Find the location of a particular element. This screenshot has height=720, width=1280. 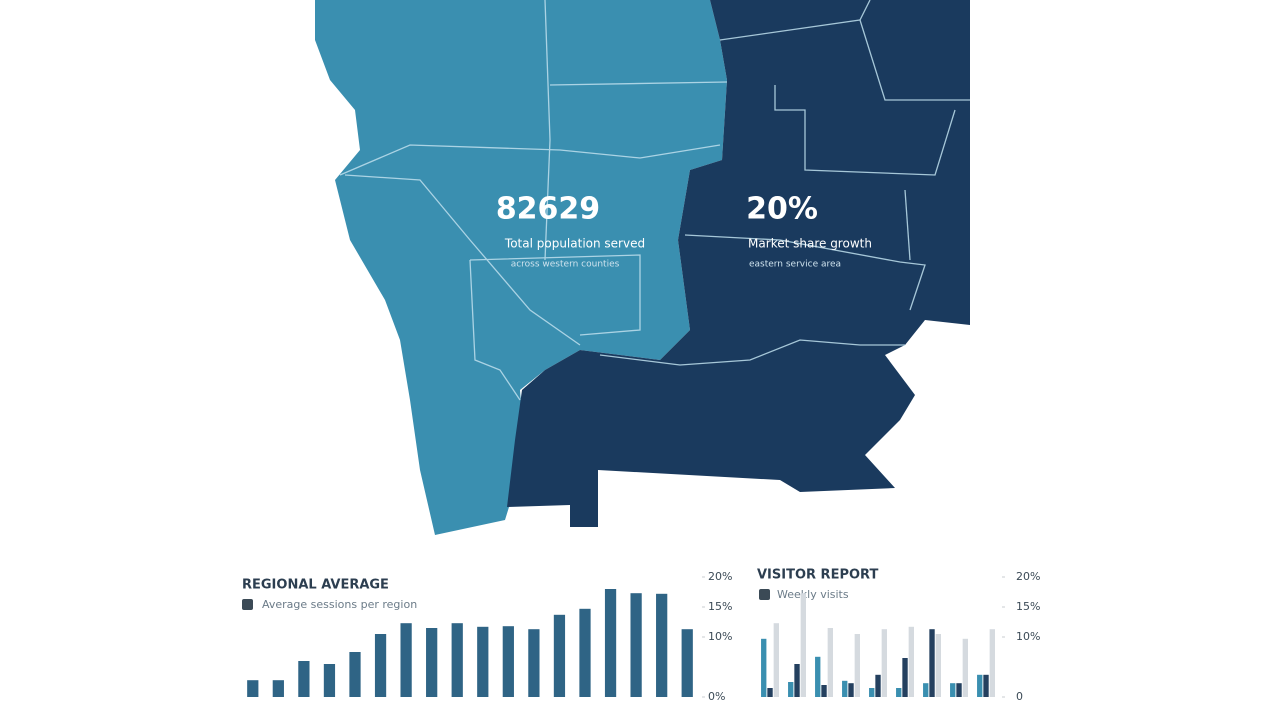

y-tick-label: 0 is located at coordinates (1019, 696).